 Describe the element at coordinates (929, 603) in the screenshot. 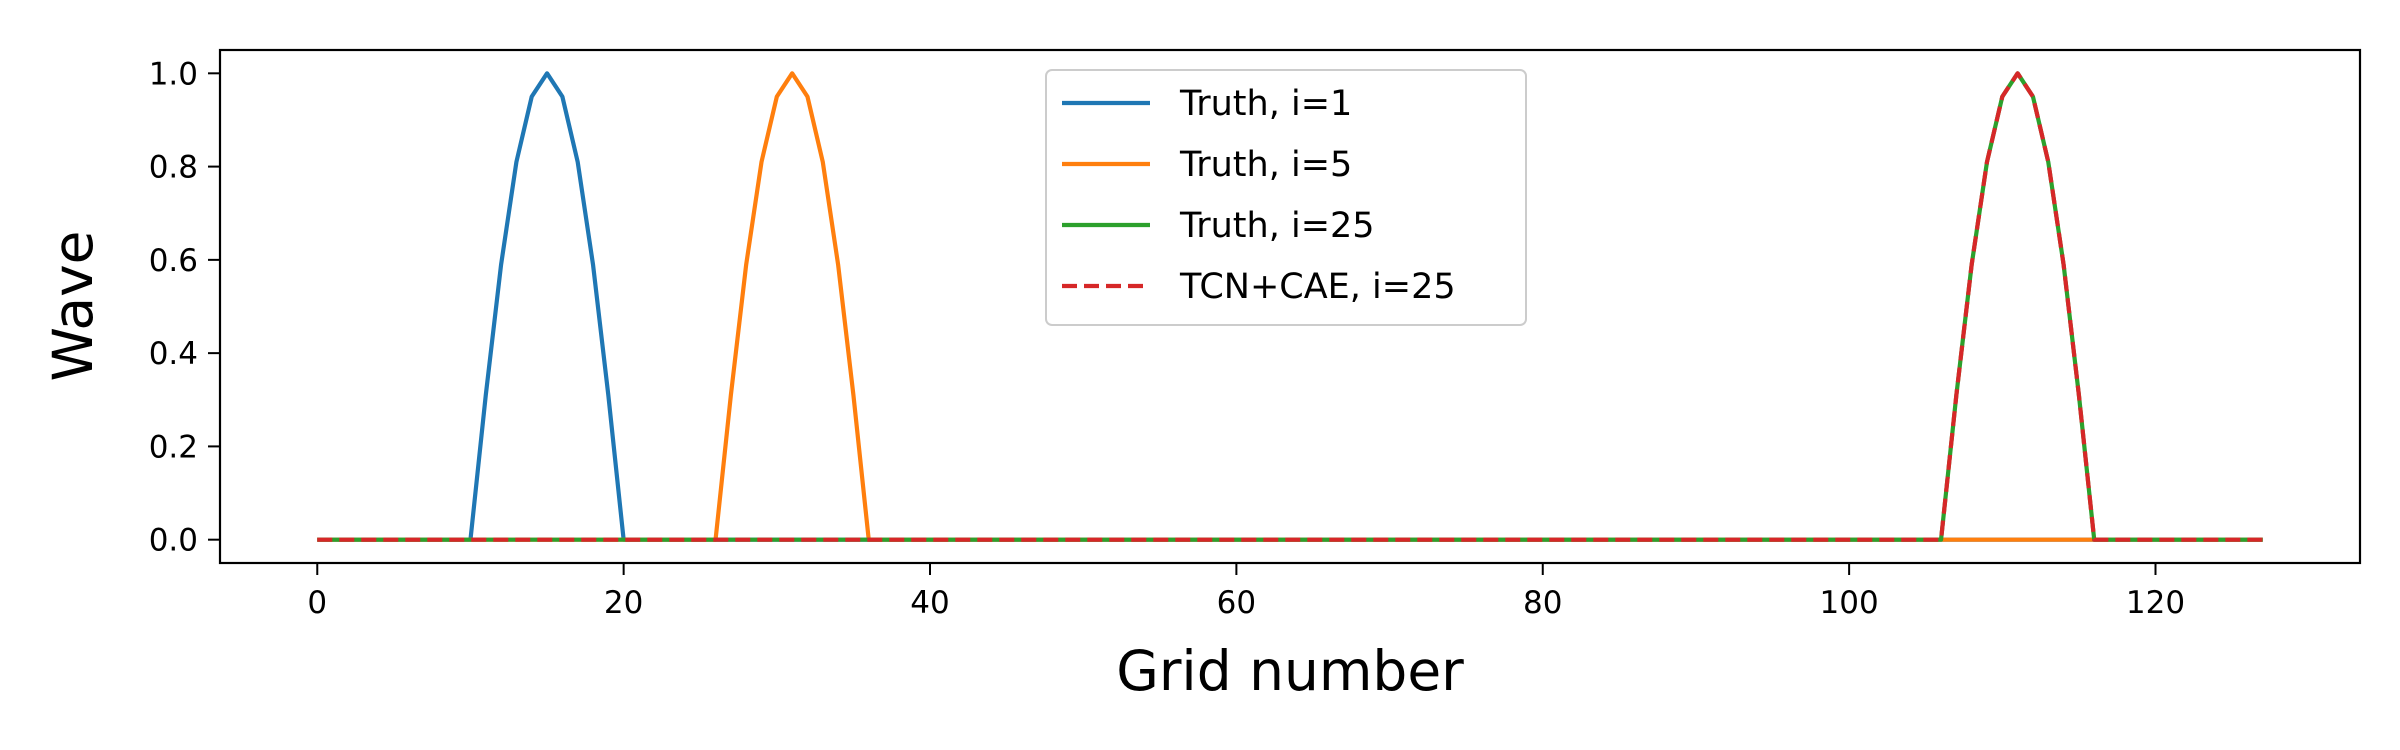

I see `x-tick-label: 40` at that location.